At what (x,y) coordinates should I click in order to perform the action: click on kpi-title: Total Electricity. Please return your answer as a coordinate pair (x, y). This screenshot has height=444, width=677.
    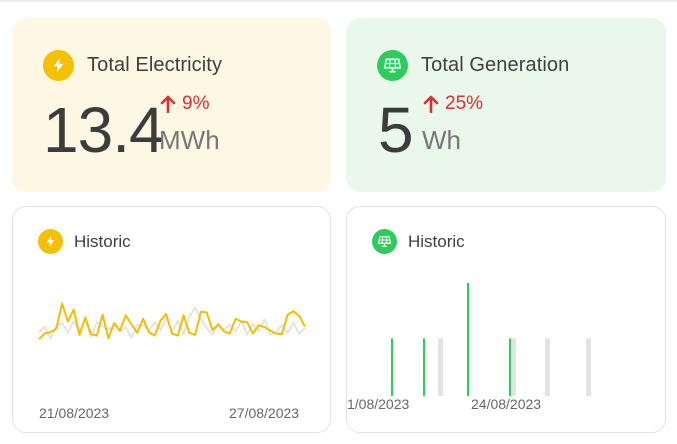
    Looking at the image, I should click on (155, 65).